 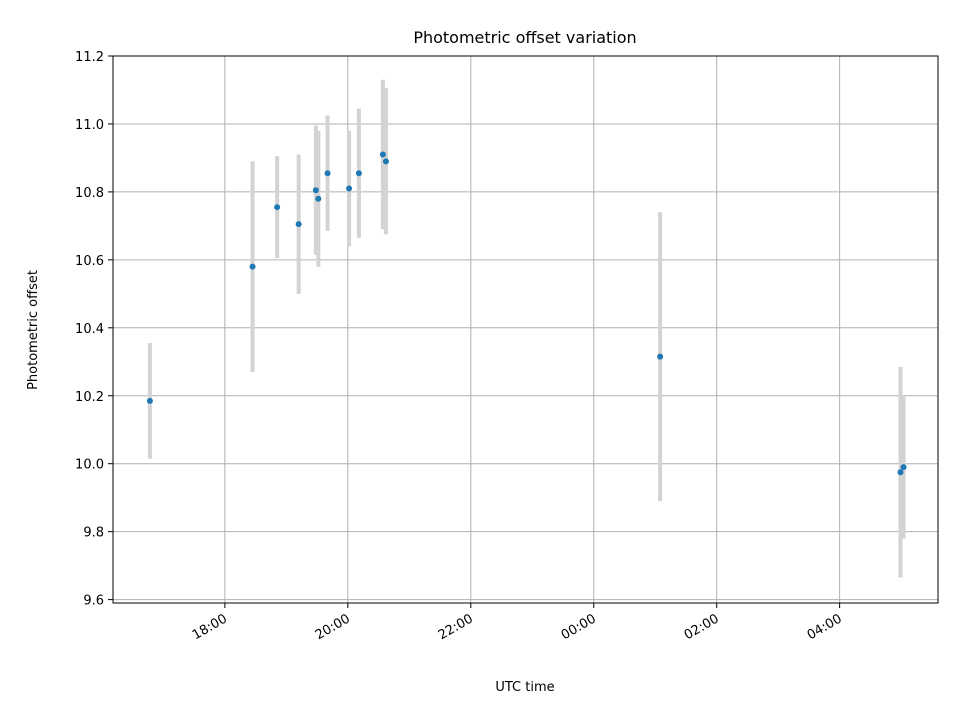 What do you see at coordinates (89, 261) in the screenshot?
I see `y-tick-label: 10.6` at bounding box center [89, 261].